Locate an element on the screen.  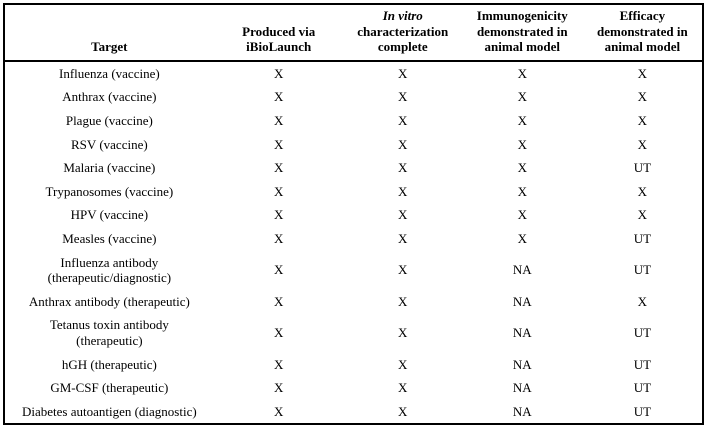
cell-target: Diabetes autoantigen (diagnostic) is located at coordinates (109, 411).